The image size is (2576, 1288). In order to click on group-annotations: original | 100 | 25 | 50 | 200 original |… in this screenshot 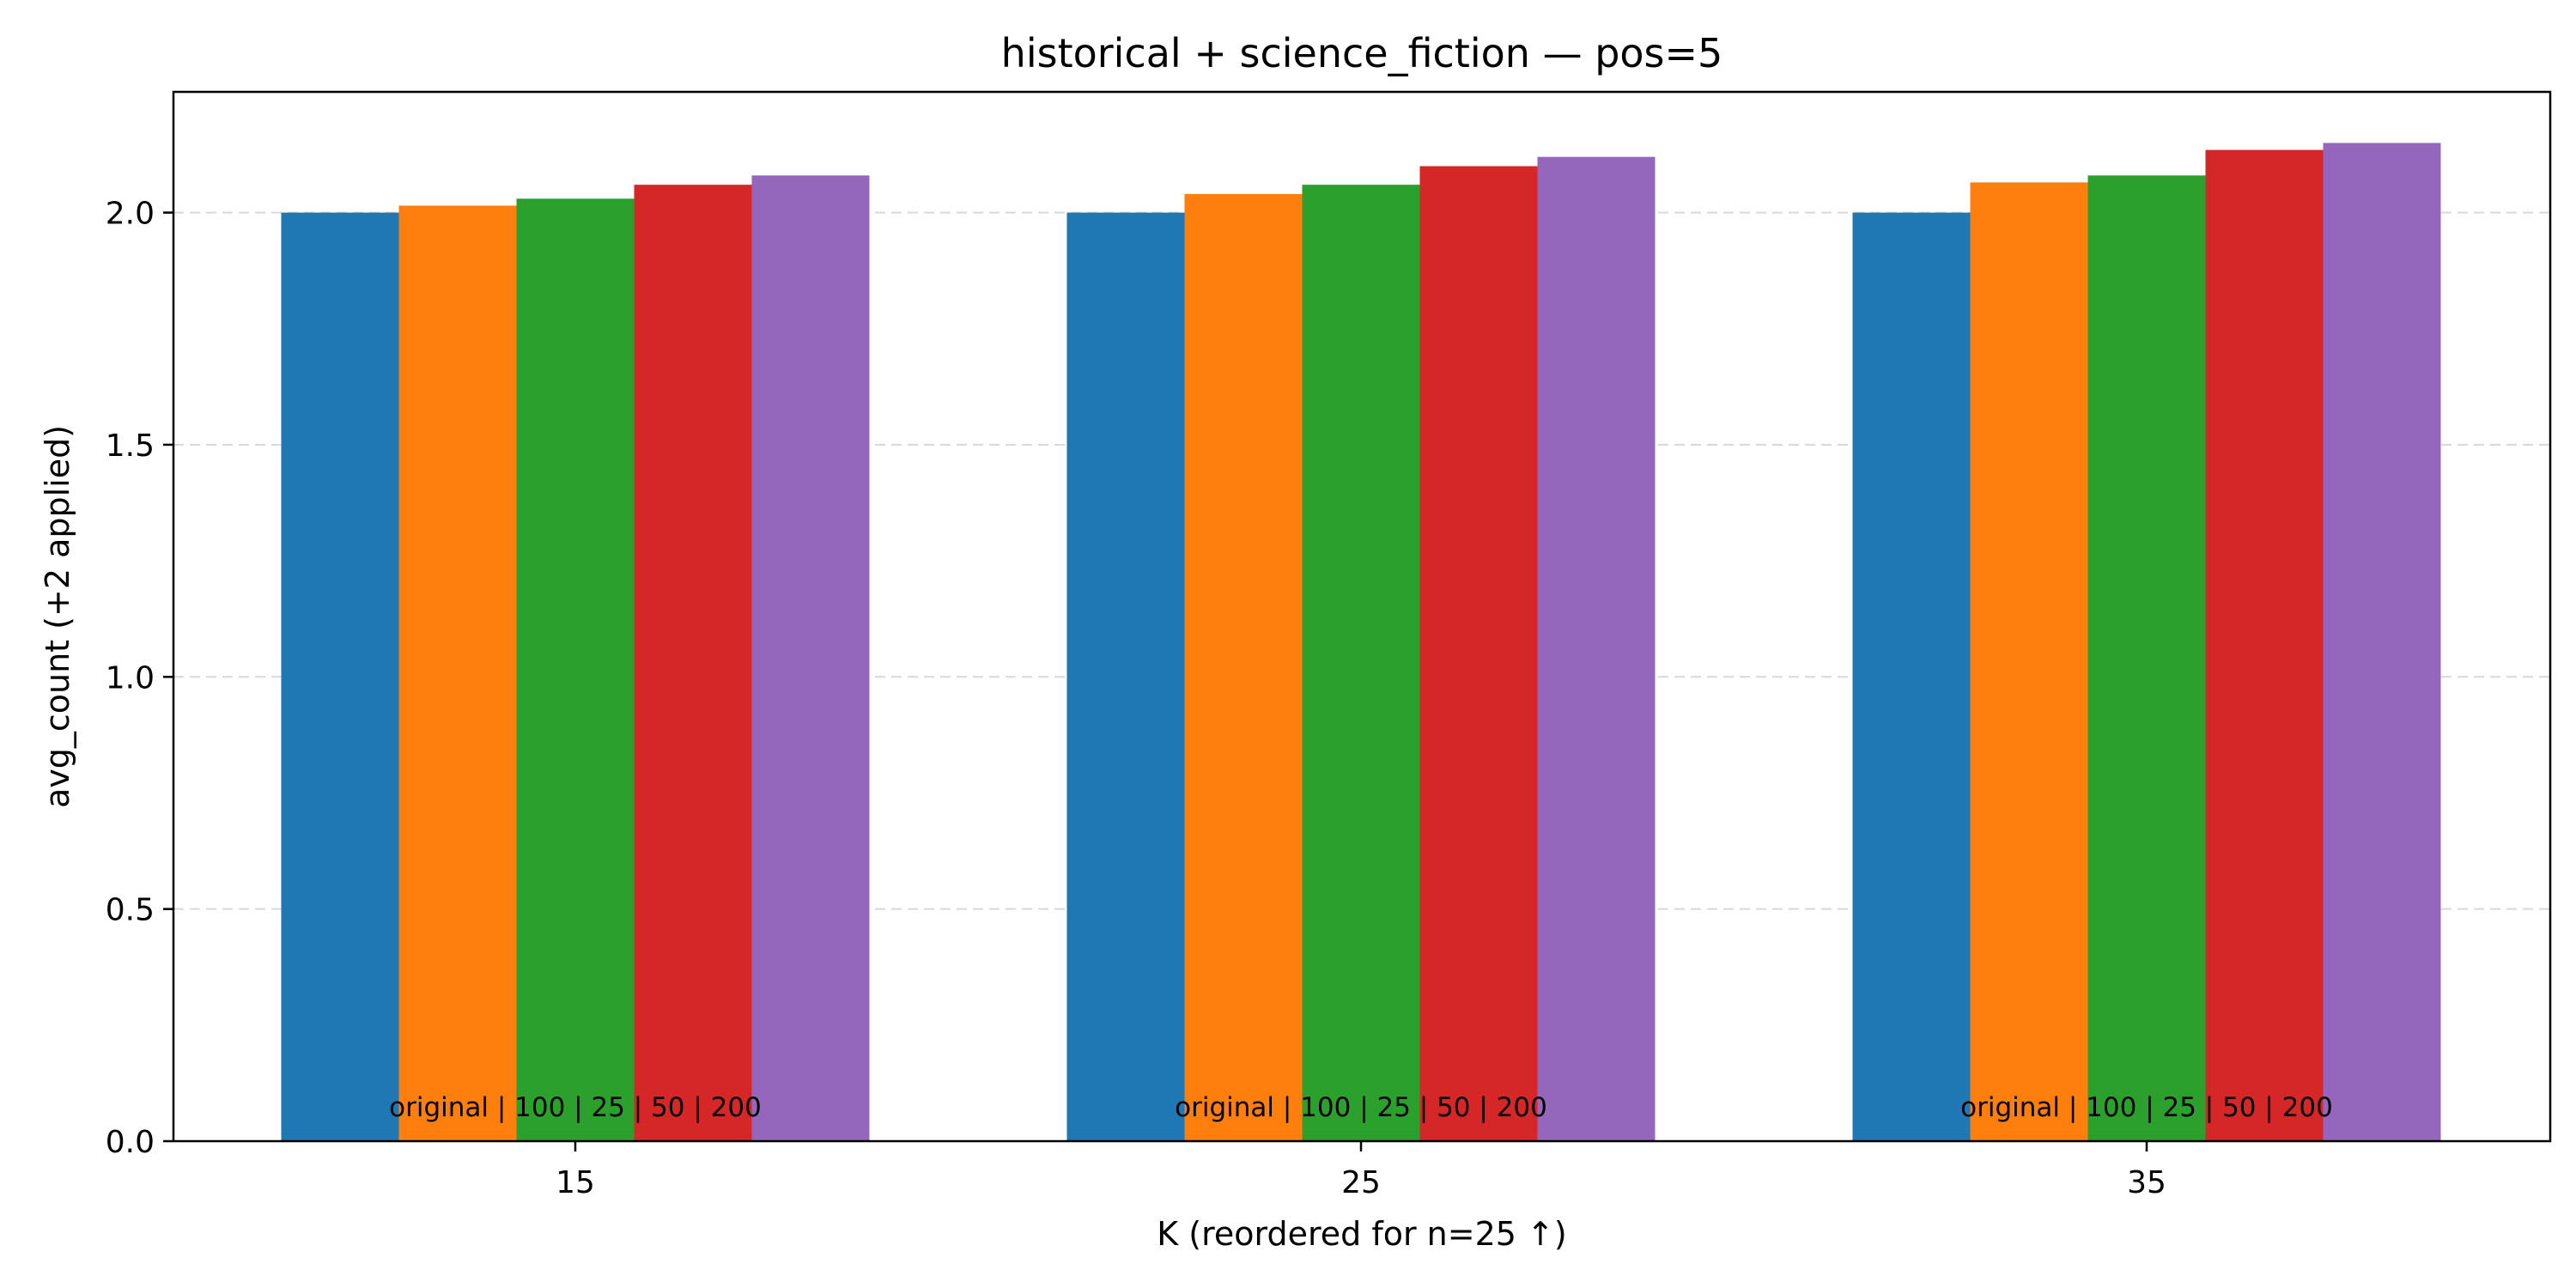, I will do `click(1361, 1107)`.